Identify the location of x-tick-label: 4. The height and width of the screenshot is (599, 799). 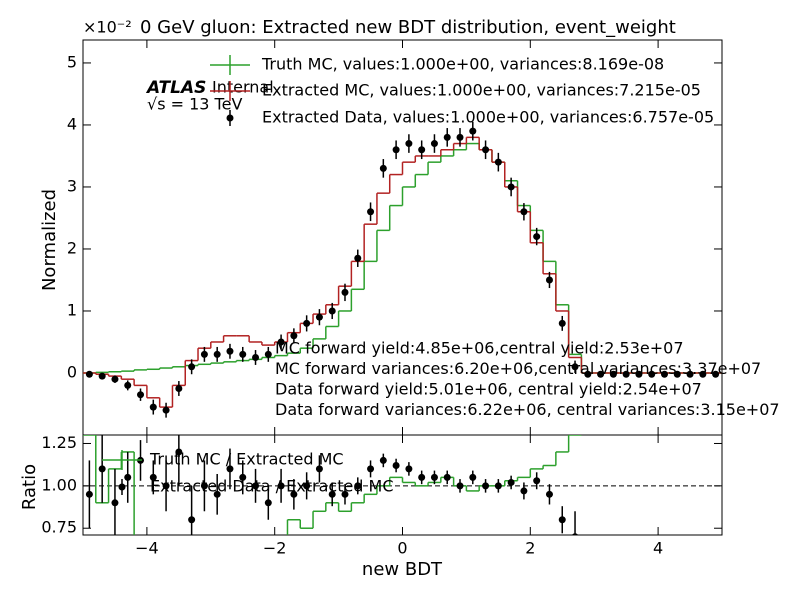
(658, 548).